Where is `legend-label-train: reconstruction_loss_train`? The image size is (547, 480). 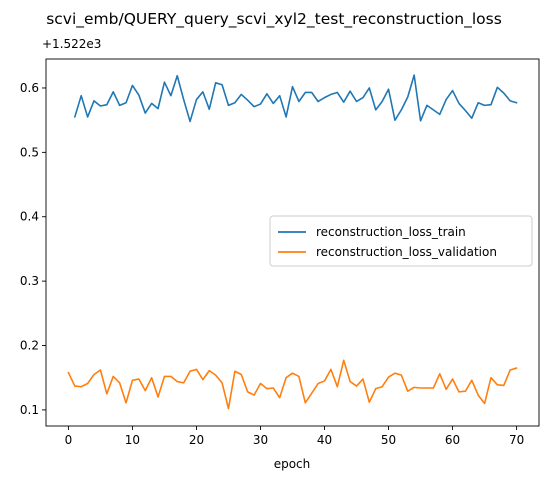 legend-label-train: reconstruction_loss_train is located at coordinates (391, 232).